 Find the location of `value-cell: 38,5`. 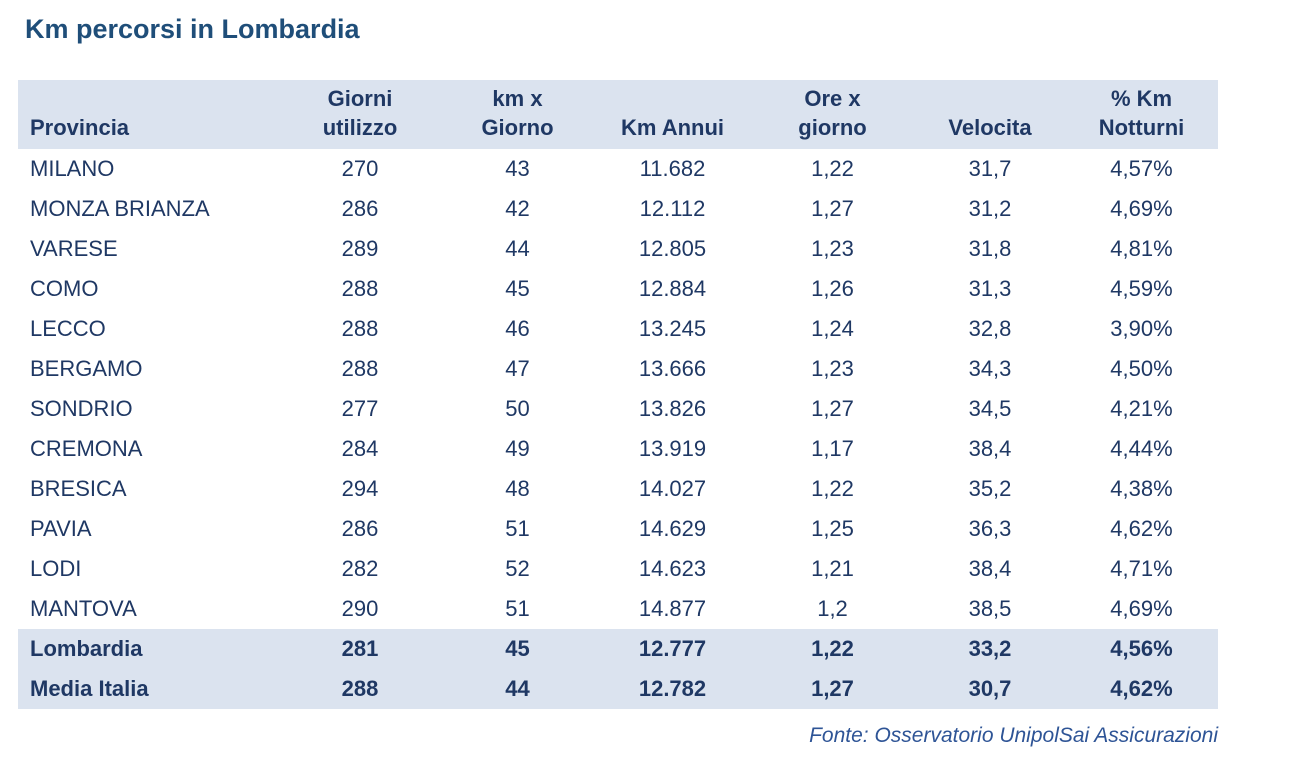

value-cell: 38,5 is located at coordinates (990, 608).